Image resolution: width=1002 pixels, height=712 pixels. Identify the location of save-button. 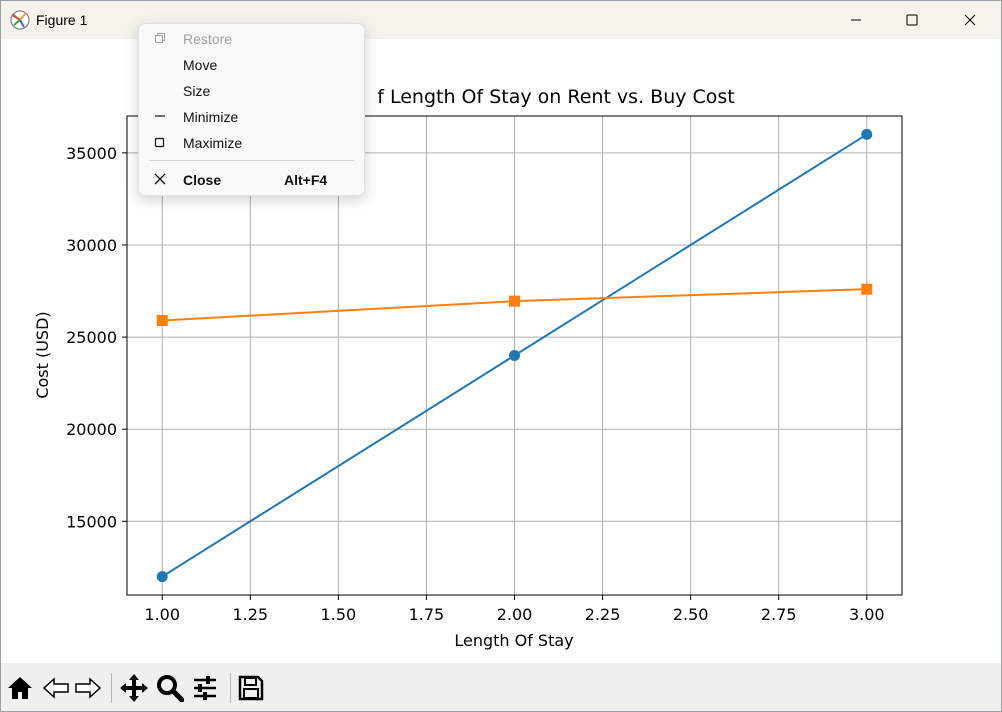
(251, 688).